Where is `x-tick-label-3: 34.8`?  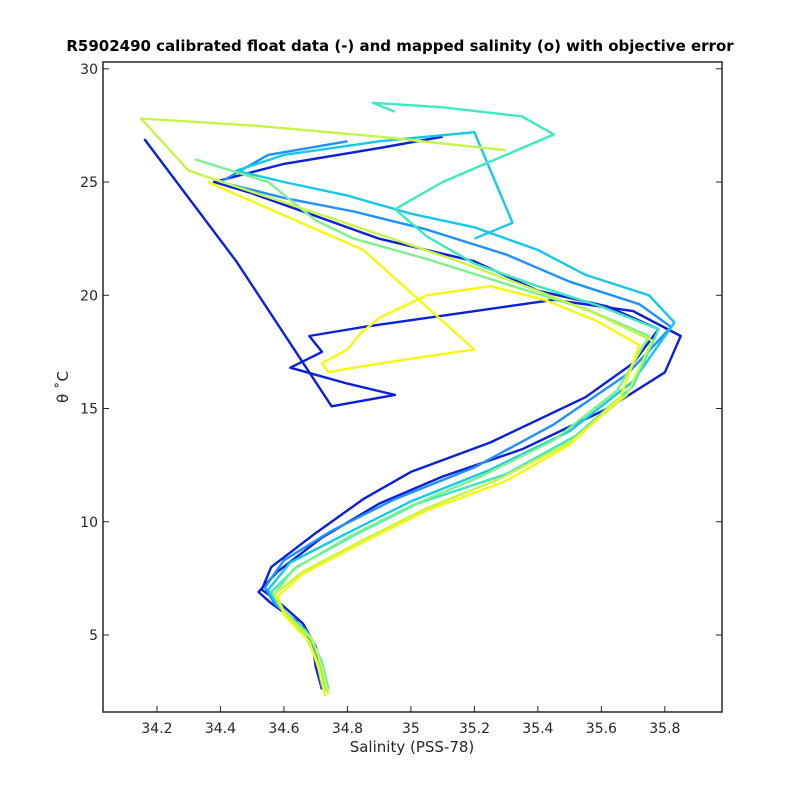 x-tick-label-3: 34.8 is located at coordinates (347, 729).